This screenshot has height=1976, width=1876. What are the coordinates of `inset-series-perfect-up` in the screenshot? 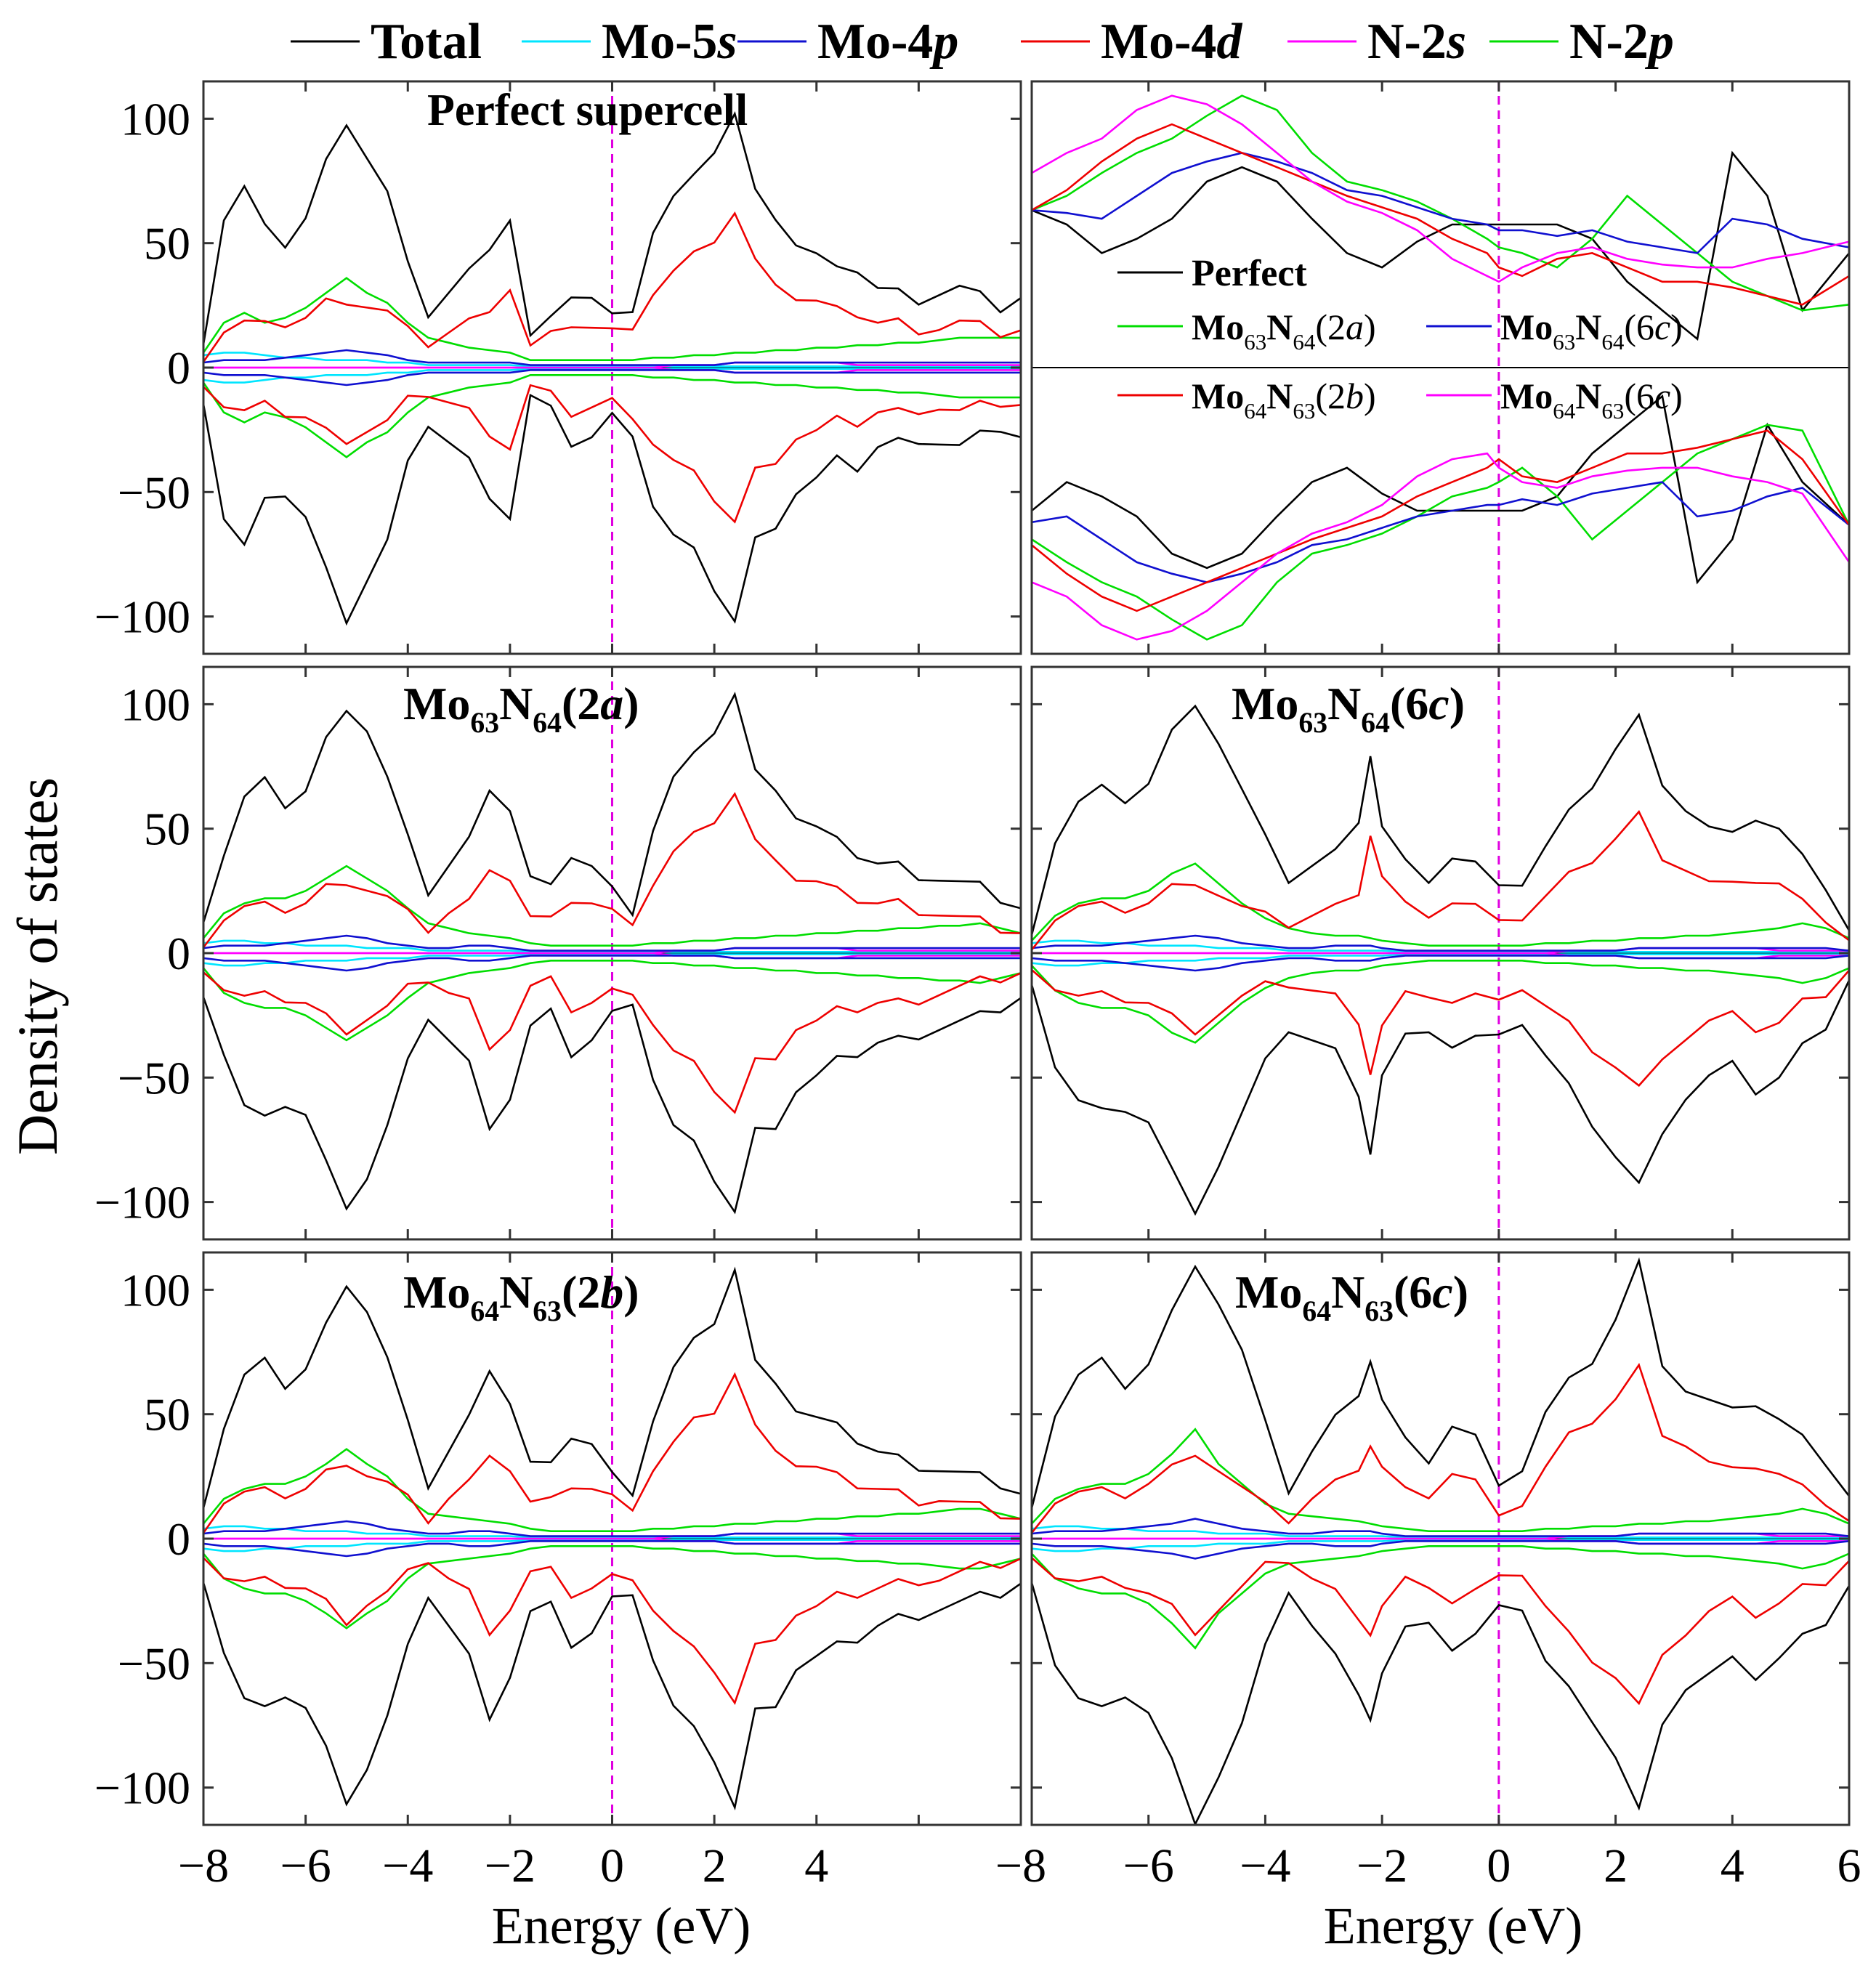 It's located at (1440, 245).